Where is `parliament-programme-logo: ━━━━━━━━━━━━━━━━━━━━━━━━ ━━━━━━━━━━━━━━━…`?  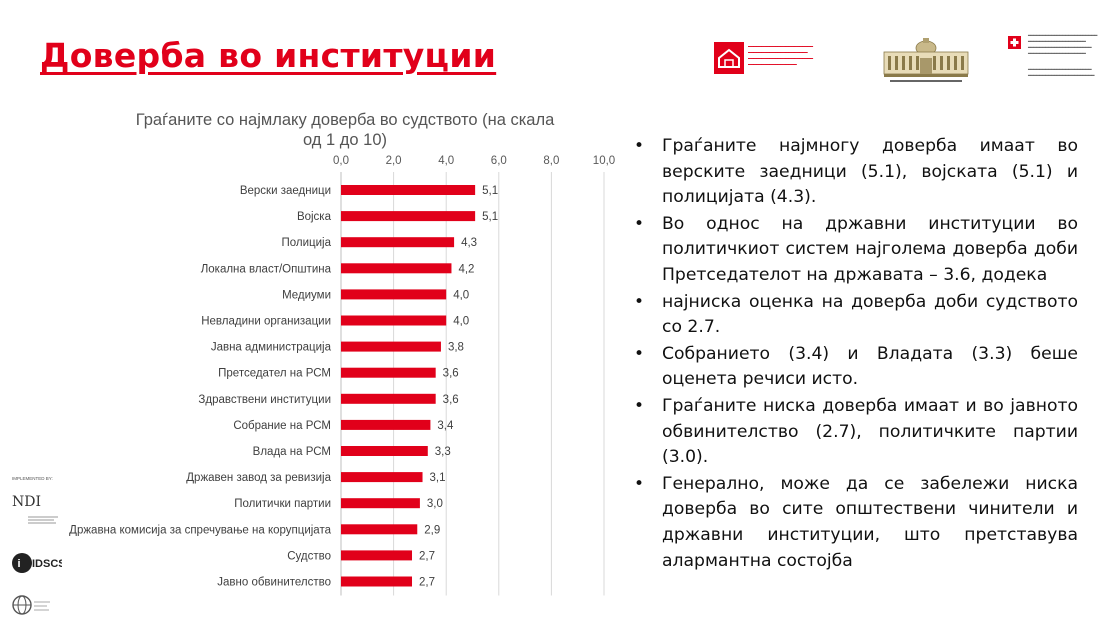 parliament-programme-logo: ━━━━━━━━━━━━━━━━━━━━━━━━ ━━━━━━━━━━━━━━━… is located at coordinates (779, 59).